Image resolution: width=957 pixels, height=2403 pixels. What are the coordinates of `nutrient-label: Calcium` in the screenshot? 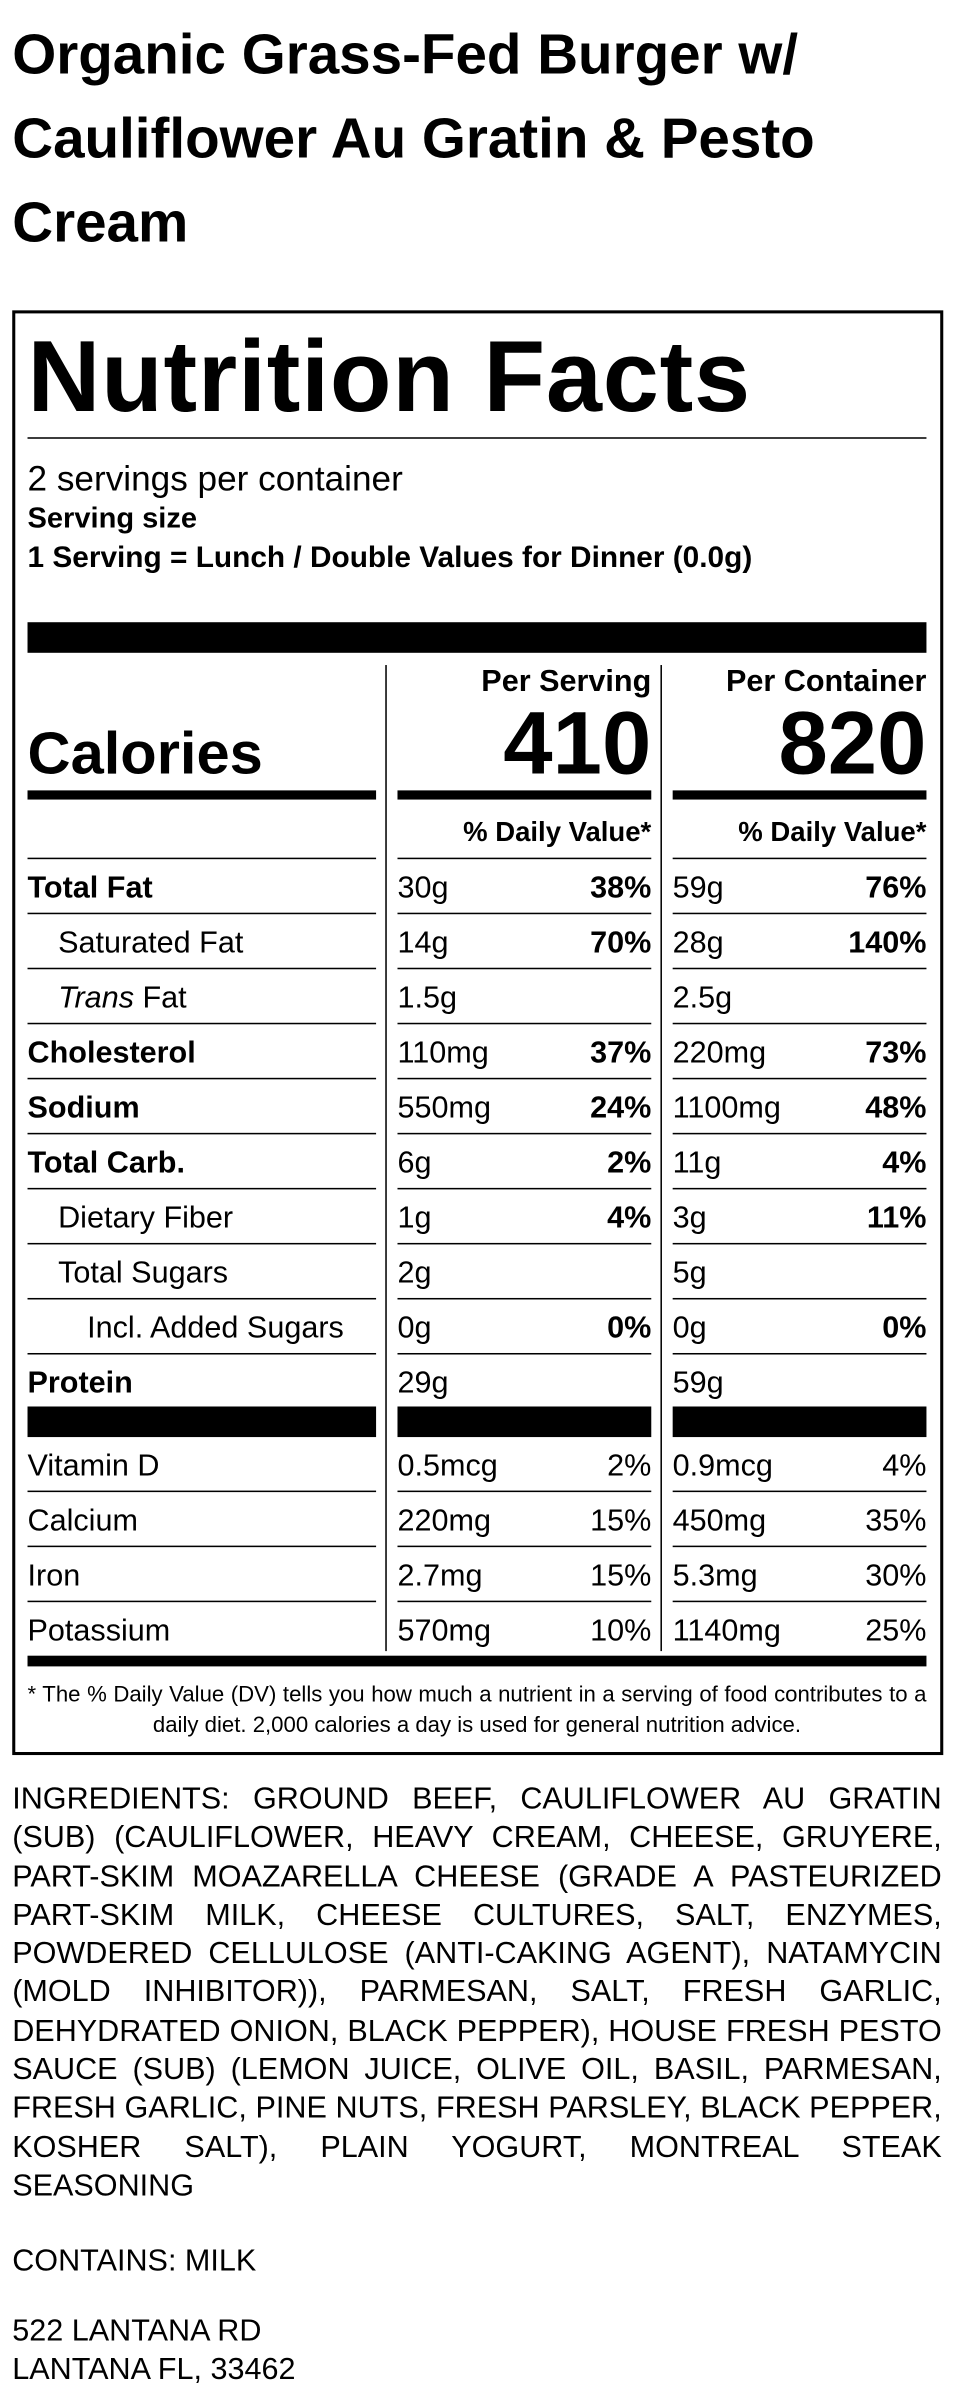 It's located at (83, 1521).